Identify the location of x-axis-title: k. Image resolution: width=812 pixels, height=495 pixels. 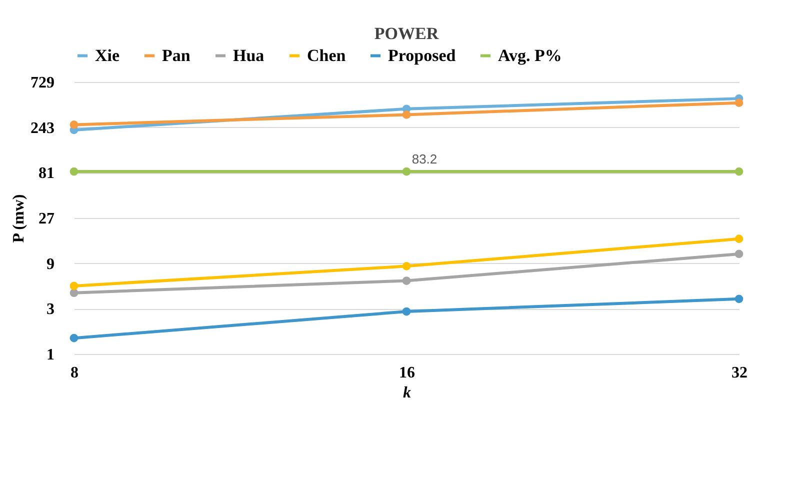
(407, 393).